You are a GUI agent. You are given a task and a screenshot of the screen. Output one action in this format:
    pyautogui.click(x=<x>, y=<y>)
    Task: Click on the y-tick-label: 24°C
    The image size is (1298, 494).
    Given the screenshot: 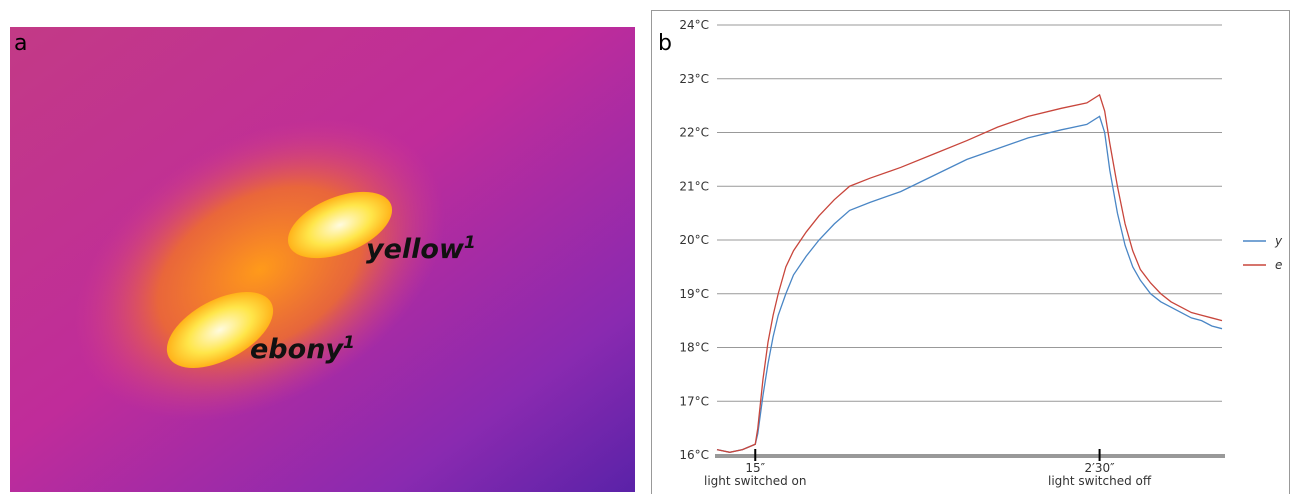 What is the action you would take?
    pyautogui.click(x=694, y=25)
    